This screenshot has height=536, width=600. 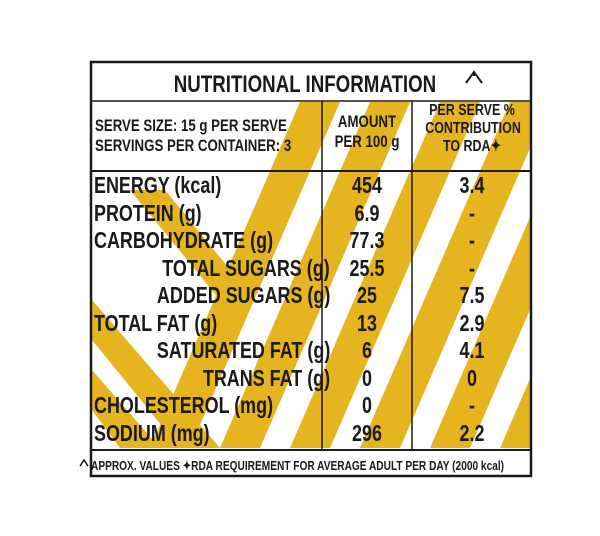 What do you see at coordinates (367, 121) in the screenshot?
I see `column-header: AMOUNT` at bounding box center [367, 121].